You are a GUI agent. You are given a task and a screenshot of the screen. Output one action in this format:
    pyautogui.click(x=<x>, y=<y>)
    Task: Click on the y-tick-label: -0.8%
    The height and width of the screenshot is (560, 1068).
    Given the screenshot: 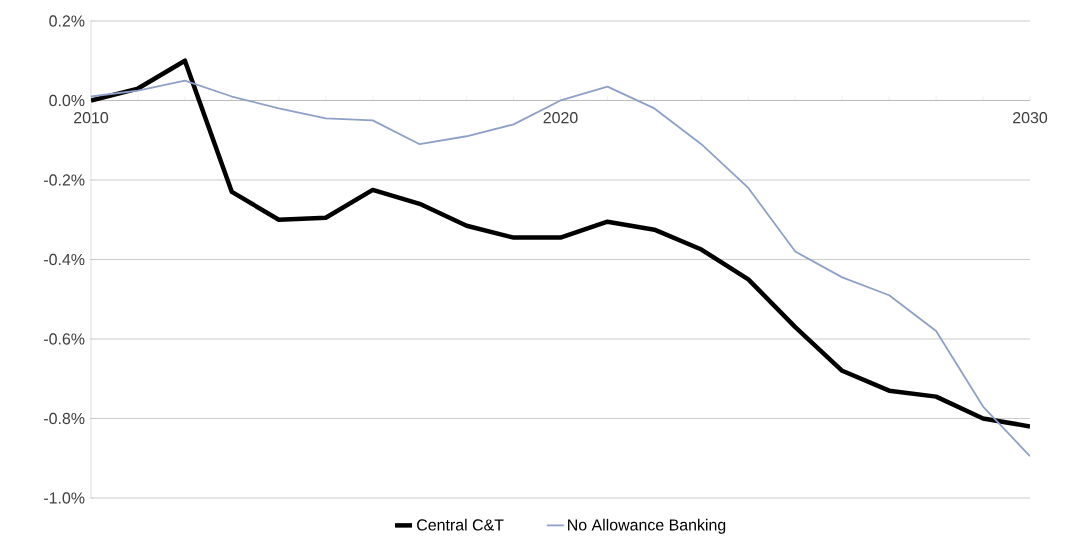 What is the action you would take?
    pyautogui.click(x=64, y=418)
    